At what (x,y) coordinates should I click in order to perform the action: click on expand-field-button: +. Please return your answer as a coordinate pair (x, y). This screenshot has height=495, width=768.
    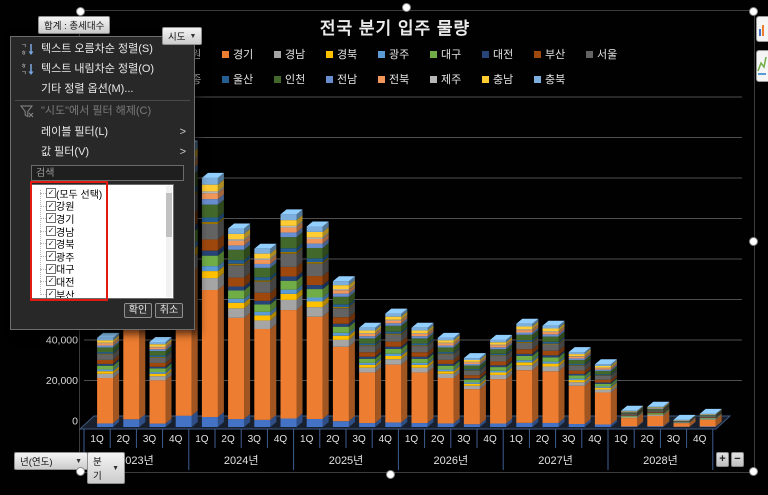
    Looking at the image, I should click on (722, 459).